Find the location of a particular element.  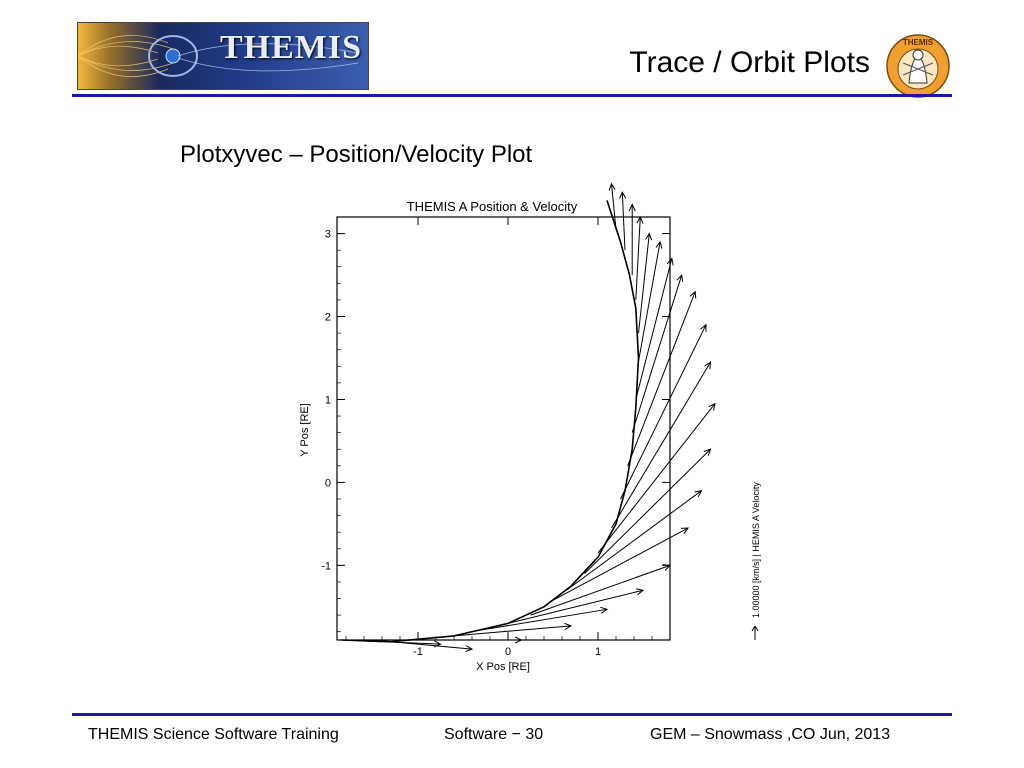

themis-logo-banner: THEMIS is located at coordinates (223, 56).